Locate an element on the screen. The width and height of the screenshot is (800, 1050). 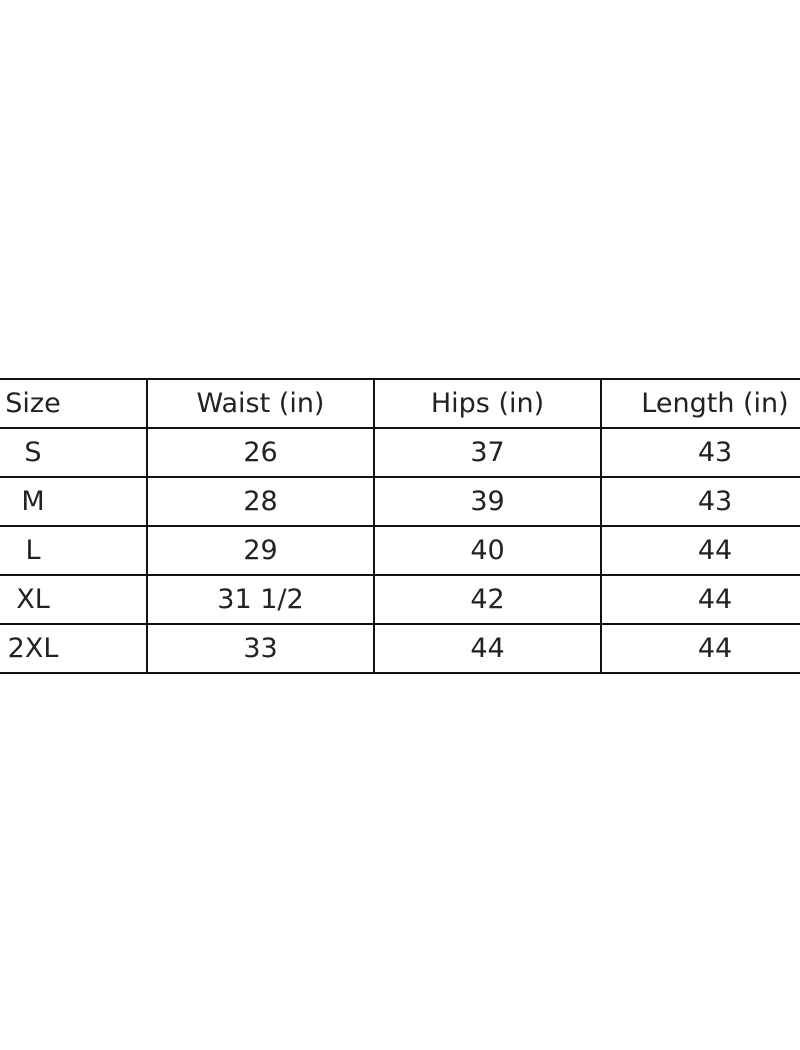
cell-waist: 26 is located at coordinates (260, 452).